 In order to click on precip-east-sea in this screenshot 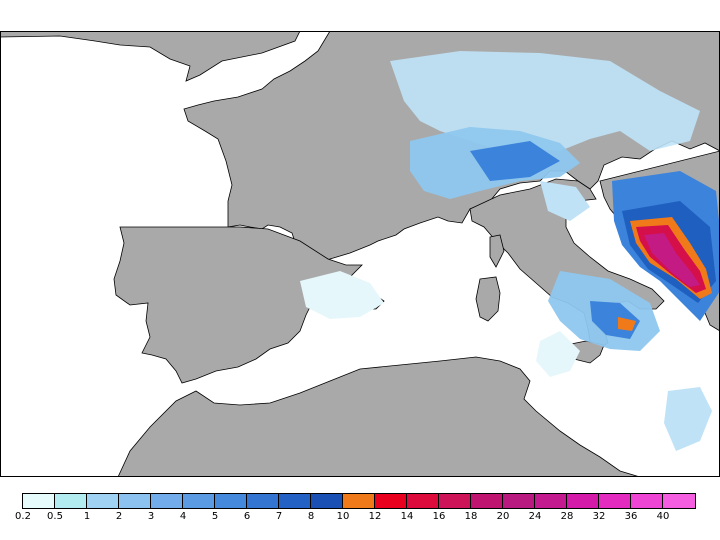, I will do `click(688, 419)`.